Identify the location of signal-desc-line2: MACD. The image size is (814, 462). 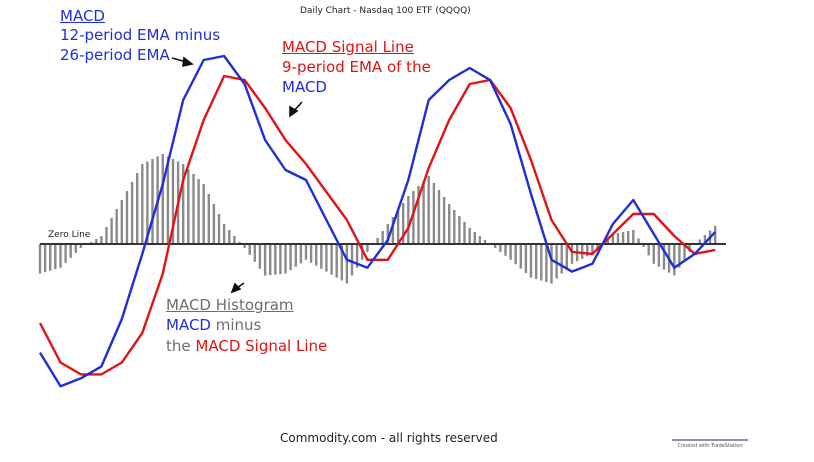
(304, 87).